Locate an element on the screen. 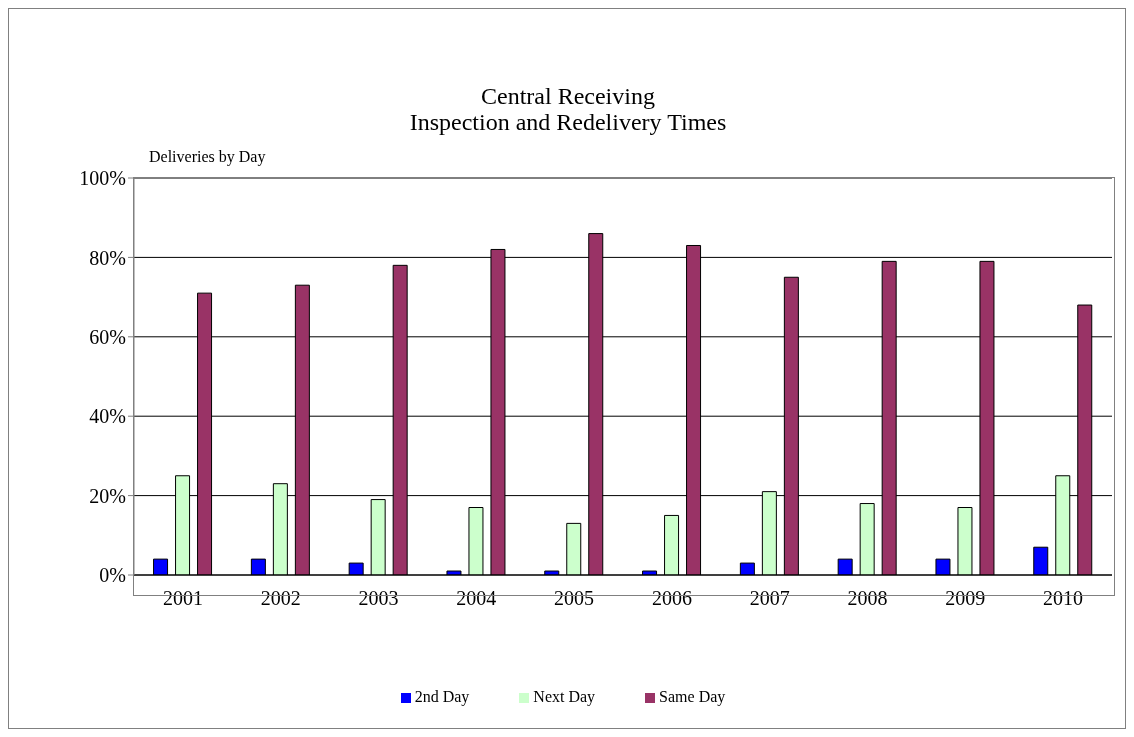 The width and height of the screenshot is (1134, 737). legend-label: Next Day is located at coordinates (564, 696).